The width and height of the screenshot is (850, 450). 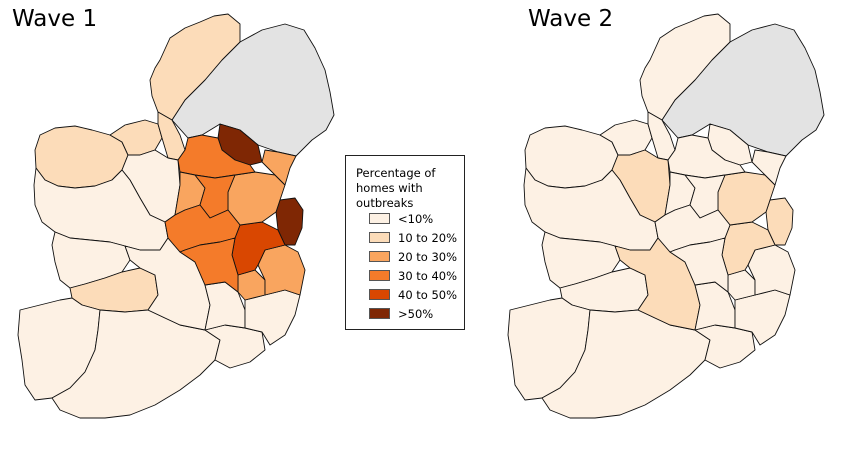 I want to click on legend-label: >50%, so click(x=416, y=314).